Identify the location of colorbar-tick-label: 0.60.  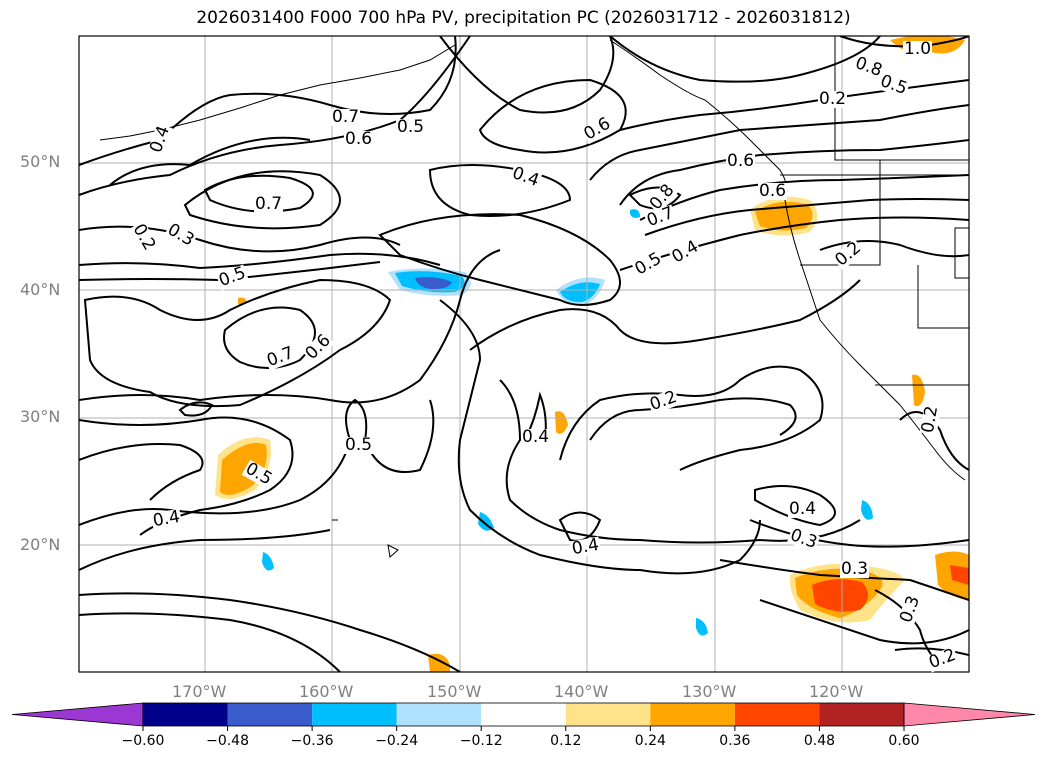
(904, 741).